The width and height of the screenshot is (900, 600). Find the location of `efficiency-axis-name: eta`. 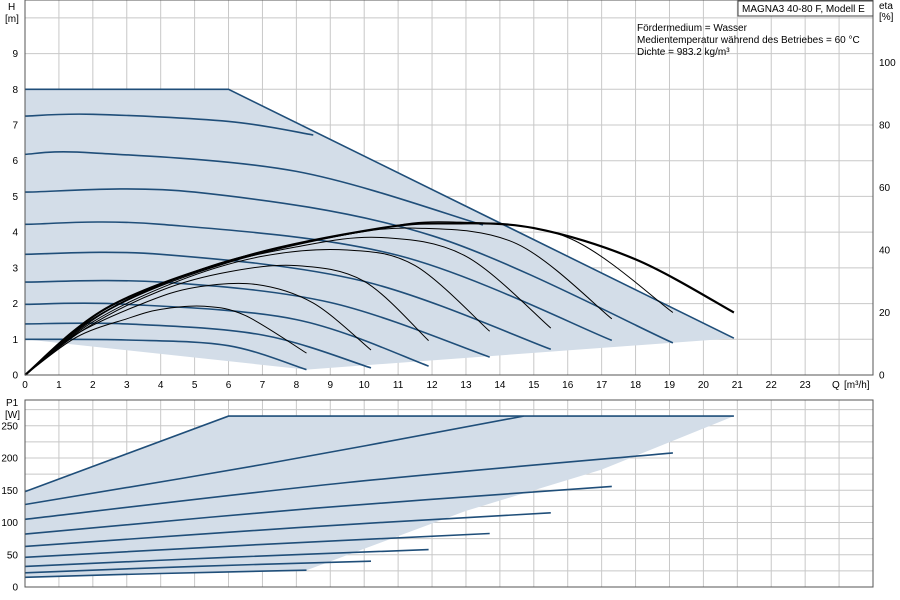

efficiency-axis-name: eta is located at coordinates (886, 6).